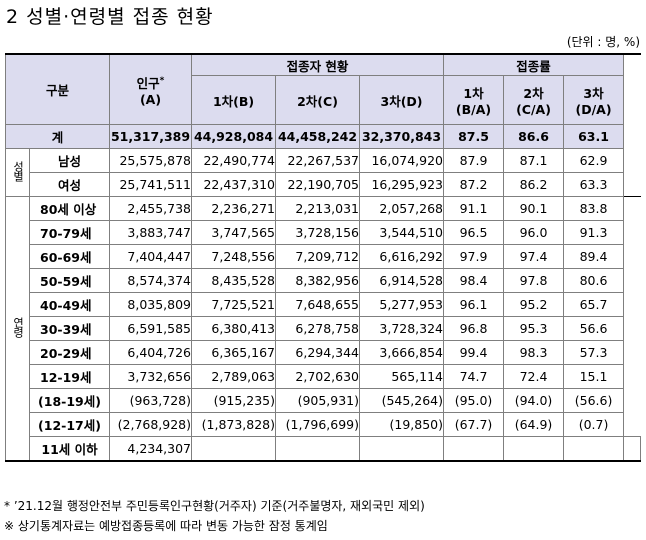 The image size is (646, 540). I want to click on cell-dose1: 6,380,413, so click(234, 328).